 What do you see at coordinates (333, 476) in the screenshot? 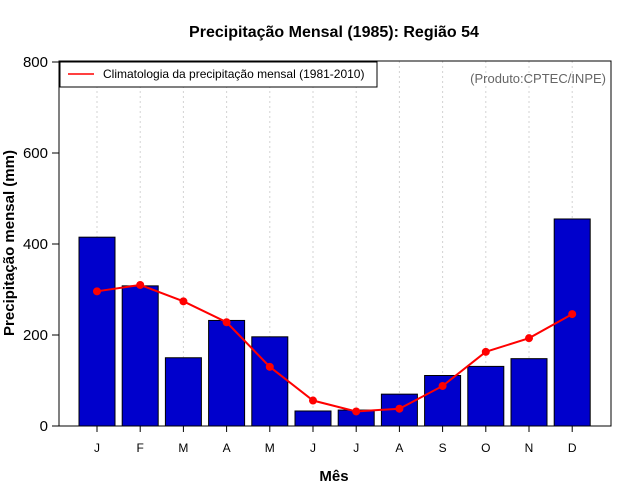
I see `x-axis-label: Mês` at bounding box center [333, 476].